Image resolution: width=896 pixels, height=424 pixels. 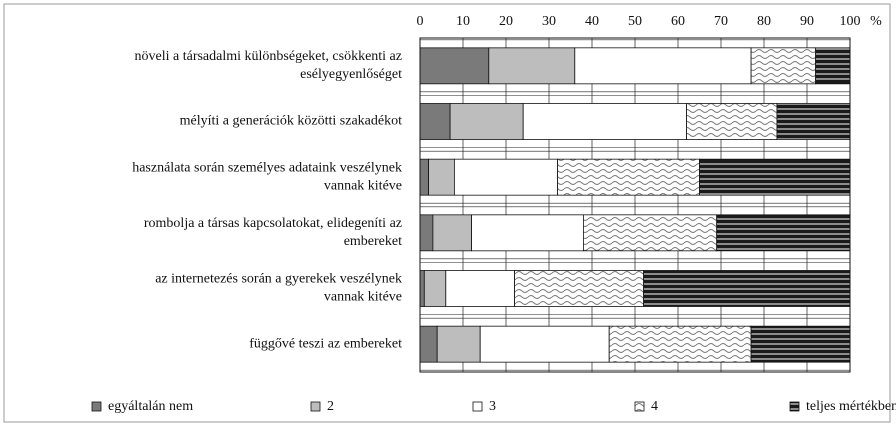 What do you see at coordinates (635, 21) in the screenshot?
I see `x-tick-label: 50` at bounding box center [635, 21].